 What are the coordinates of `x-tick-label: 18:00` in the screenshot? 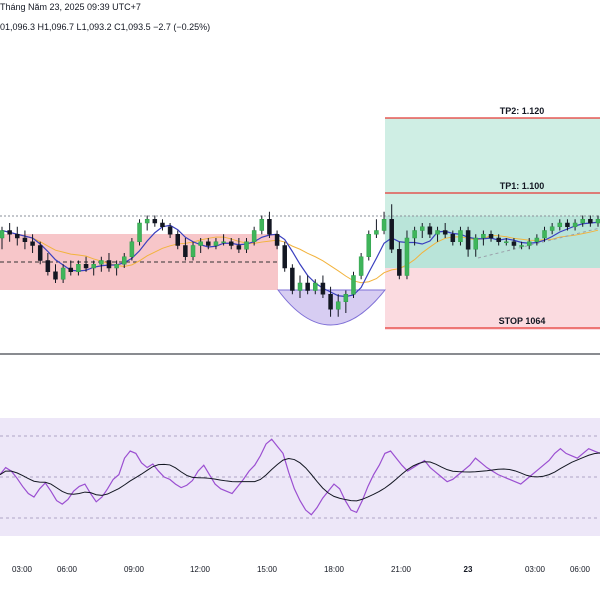 It's located at (334, 569).